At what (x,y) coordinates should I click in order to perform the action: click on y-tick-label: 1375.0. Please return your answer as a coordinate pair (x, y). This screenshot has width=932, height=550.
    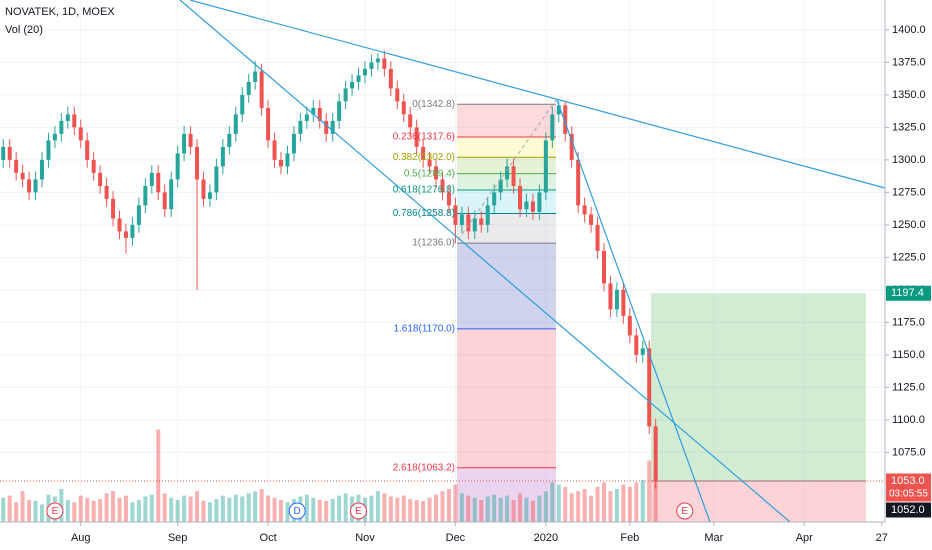
    Looking at the image, I should click on (909, 62).